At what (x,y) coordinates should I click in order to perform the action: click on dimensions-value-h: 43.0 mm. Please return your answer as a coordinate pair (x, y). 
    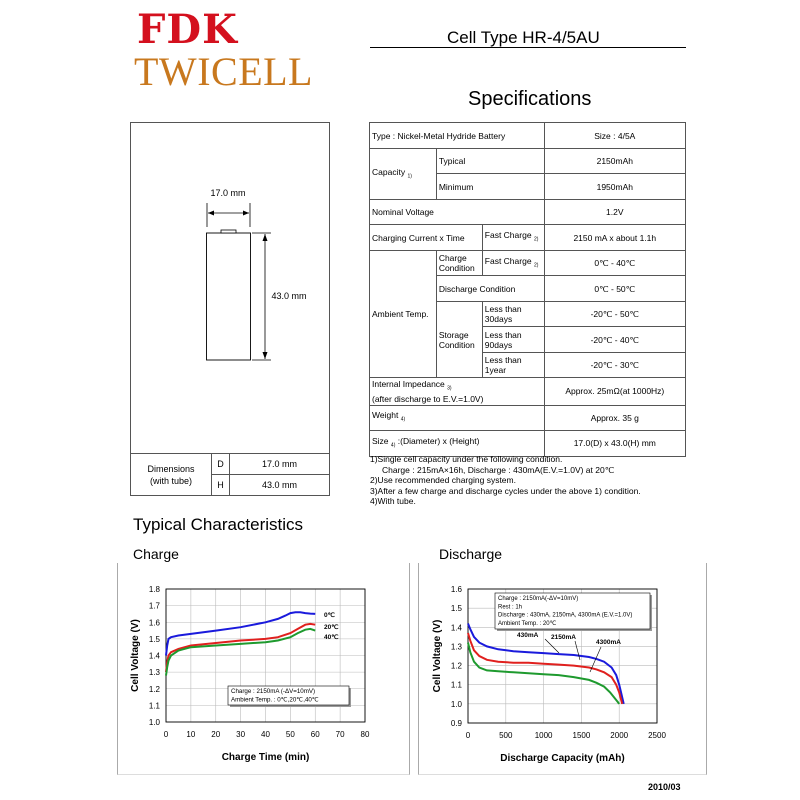
    Looking at the image, I should click on (279, 485).